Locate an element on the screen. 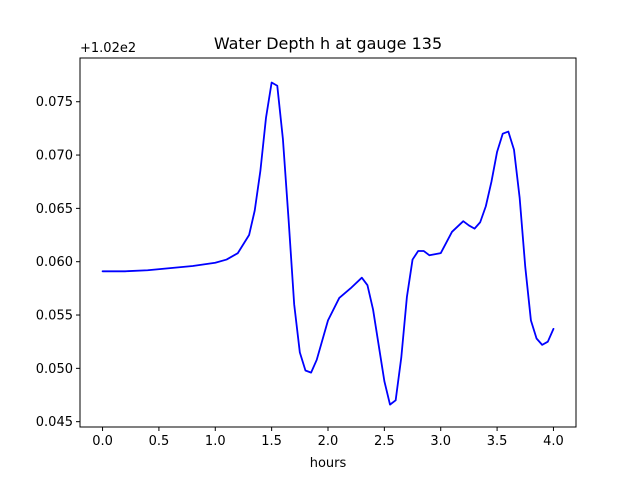 The width and height of the screenshot is (640, 480). x-tick-label: 3.0 is located at coordinates (440, 441).